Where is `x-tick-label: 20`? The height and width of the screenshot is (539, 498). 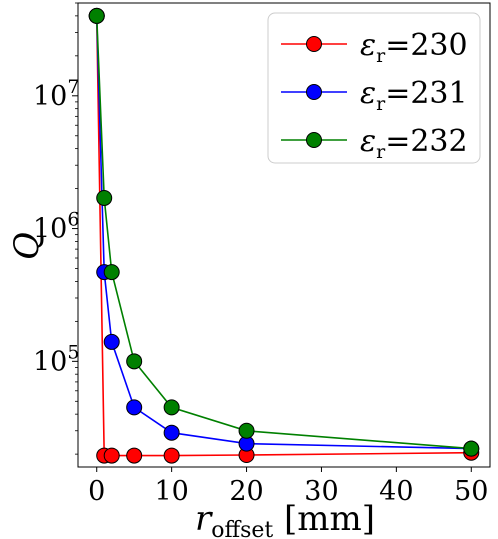 x-tick-label: 20 is located at coordinates (246, 491).